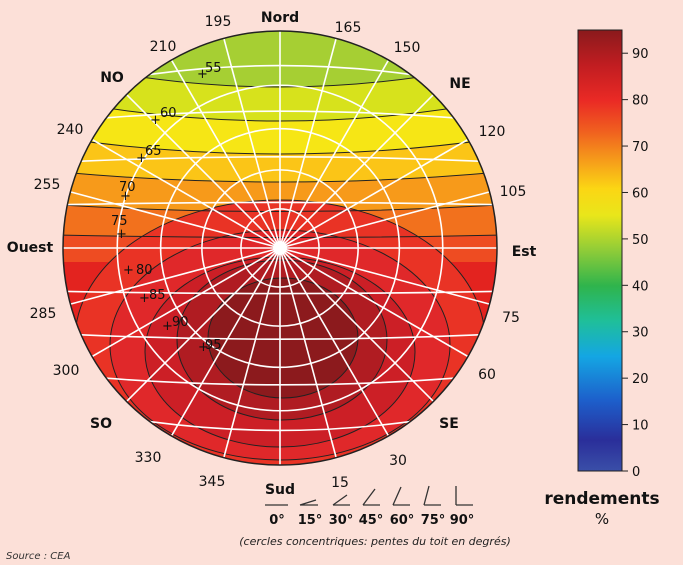 The width and height of the screenshot is (683, 565). What do you see at coordinates (47, 185) in the screenshot?
I see `azimuth-label: 255` at bounding box center [47, 185].